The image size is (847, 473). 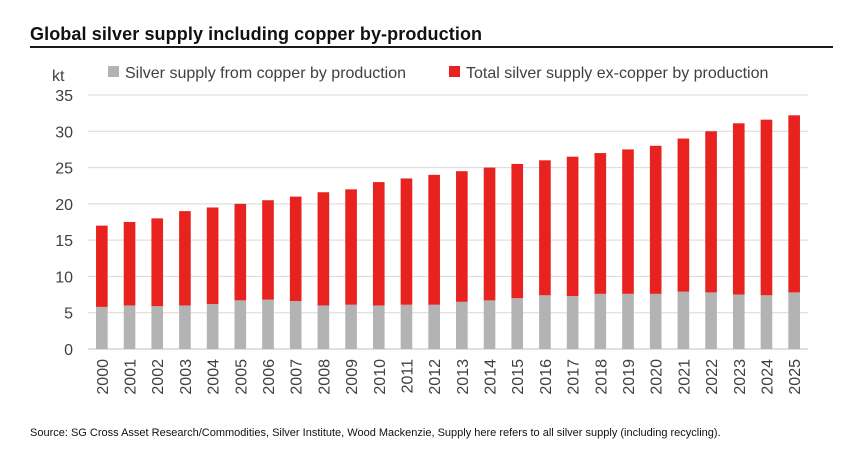 I want to click on x-tick-label: 2020, so click(x=657, y=377).